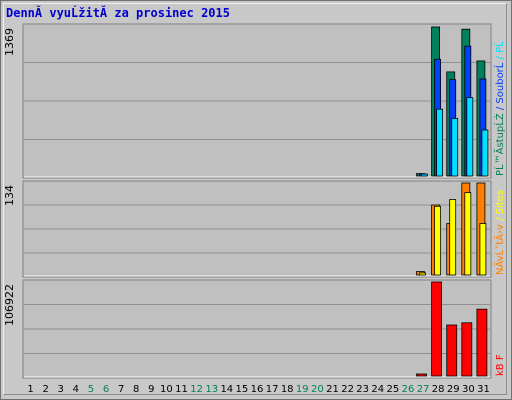 The image size is (512, 400). What do you see at coordinates (362, 389) in the screenshot?
I see `x-tick-label-day23: 23` at bounding box center [362, 389].